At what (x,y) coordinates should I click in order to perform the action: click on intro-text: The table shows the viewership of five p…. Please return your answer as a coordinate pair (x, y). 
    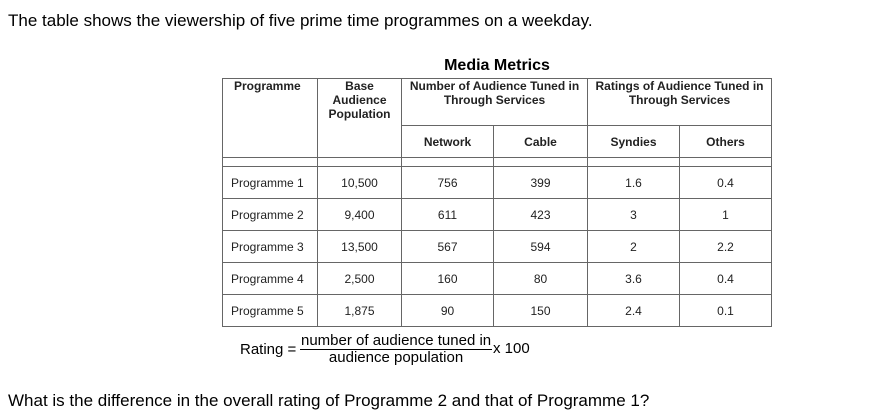
    Looking at the image, I should click on (300, 20).